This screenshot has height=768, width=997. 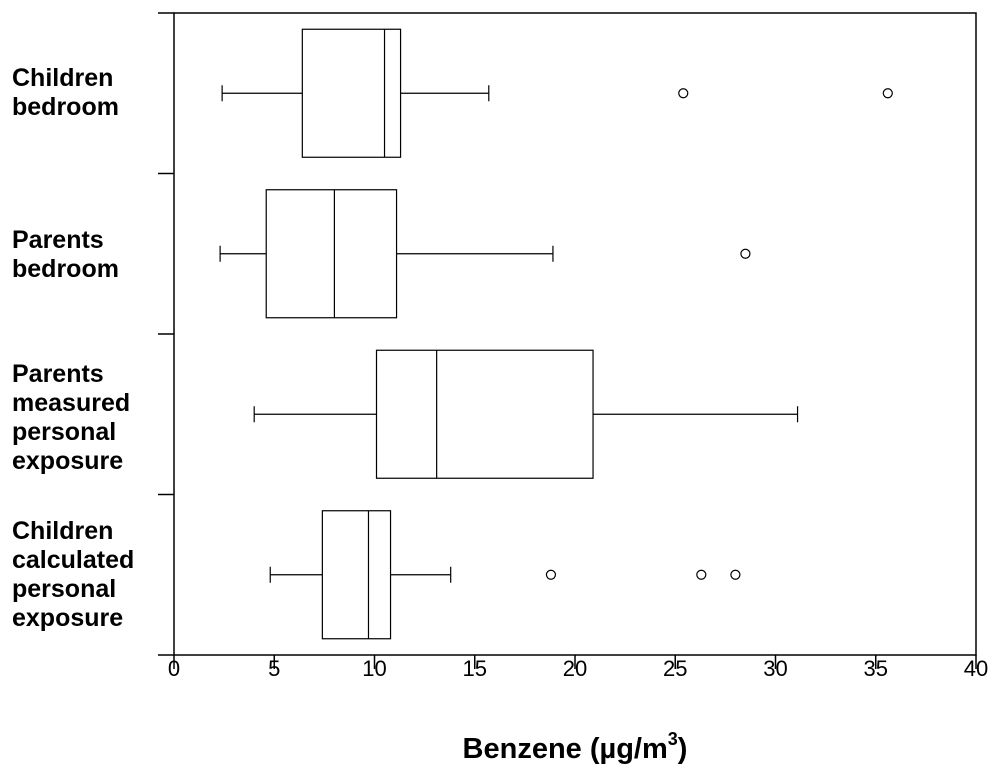 I want to click on x-tick-label: 15, so click(x=475, y=668).